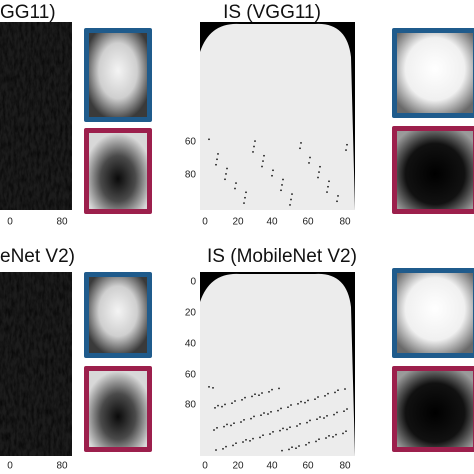 This screenshot has width=474, height=474. Describe the element at coordinates (272, 466) in the screenshot. I see `x-tick-label: 40` at that location.